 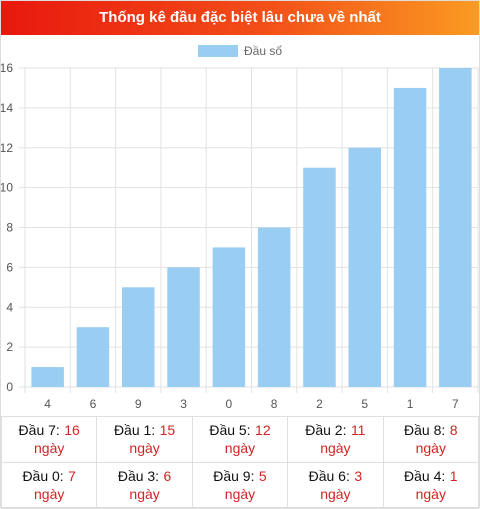 I want to click on y-tick-label: 12, so click(x=7, y=148).